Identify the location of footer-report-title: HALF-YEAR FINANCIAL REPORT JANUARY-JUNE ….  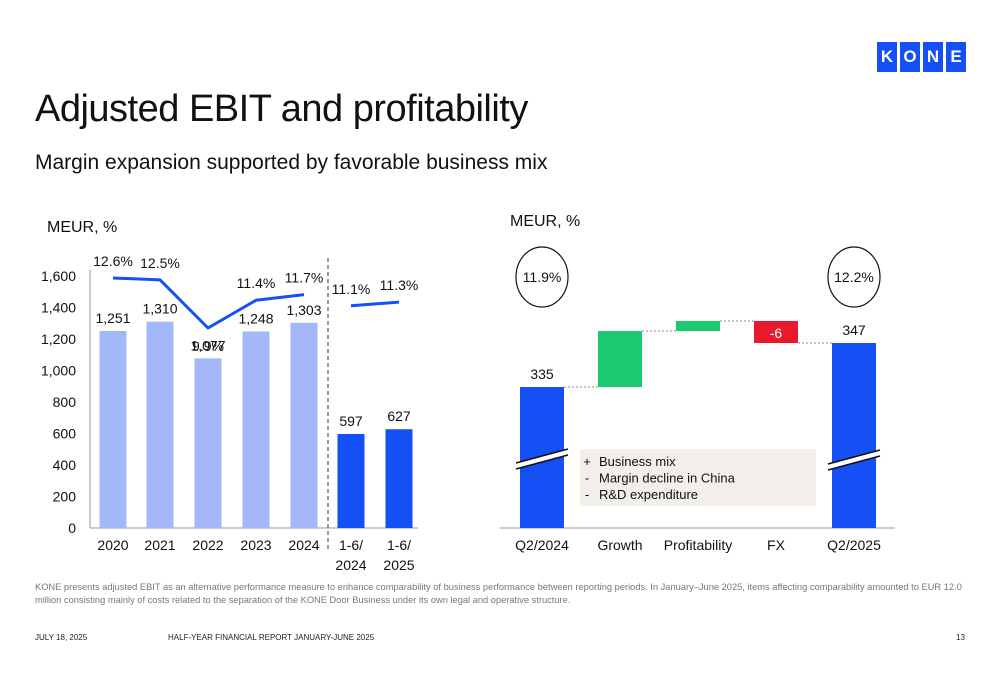
(271, 637).